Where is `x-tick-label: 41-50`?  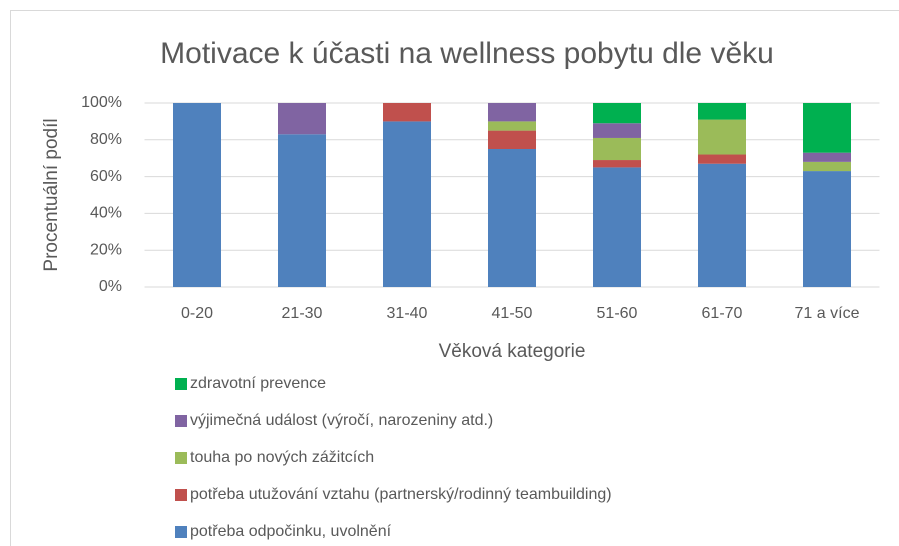 x-tick-label: 41-50 is located at coordinates (512, 313).